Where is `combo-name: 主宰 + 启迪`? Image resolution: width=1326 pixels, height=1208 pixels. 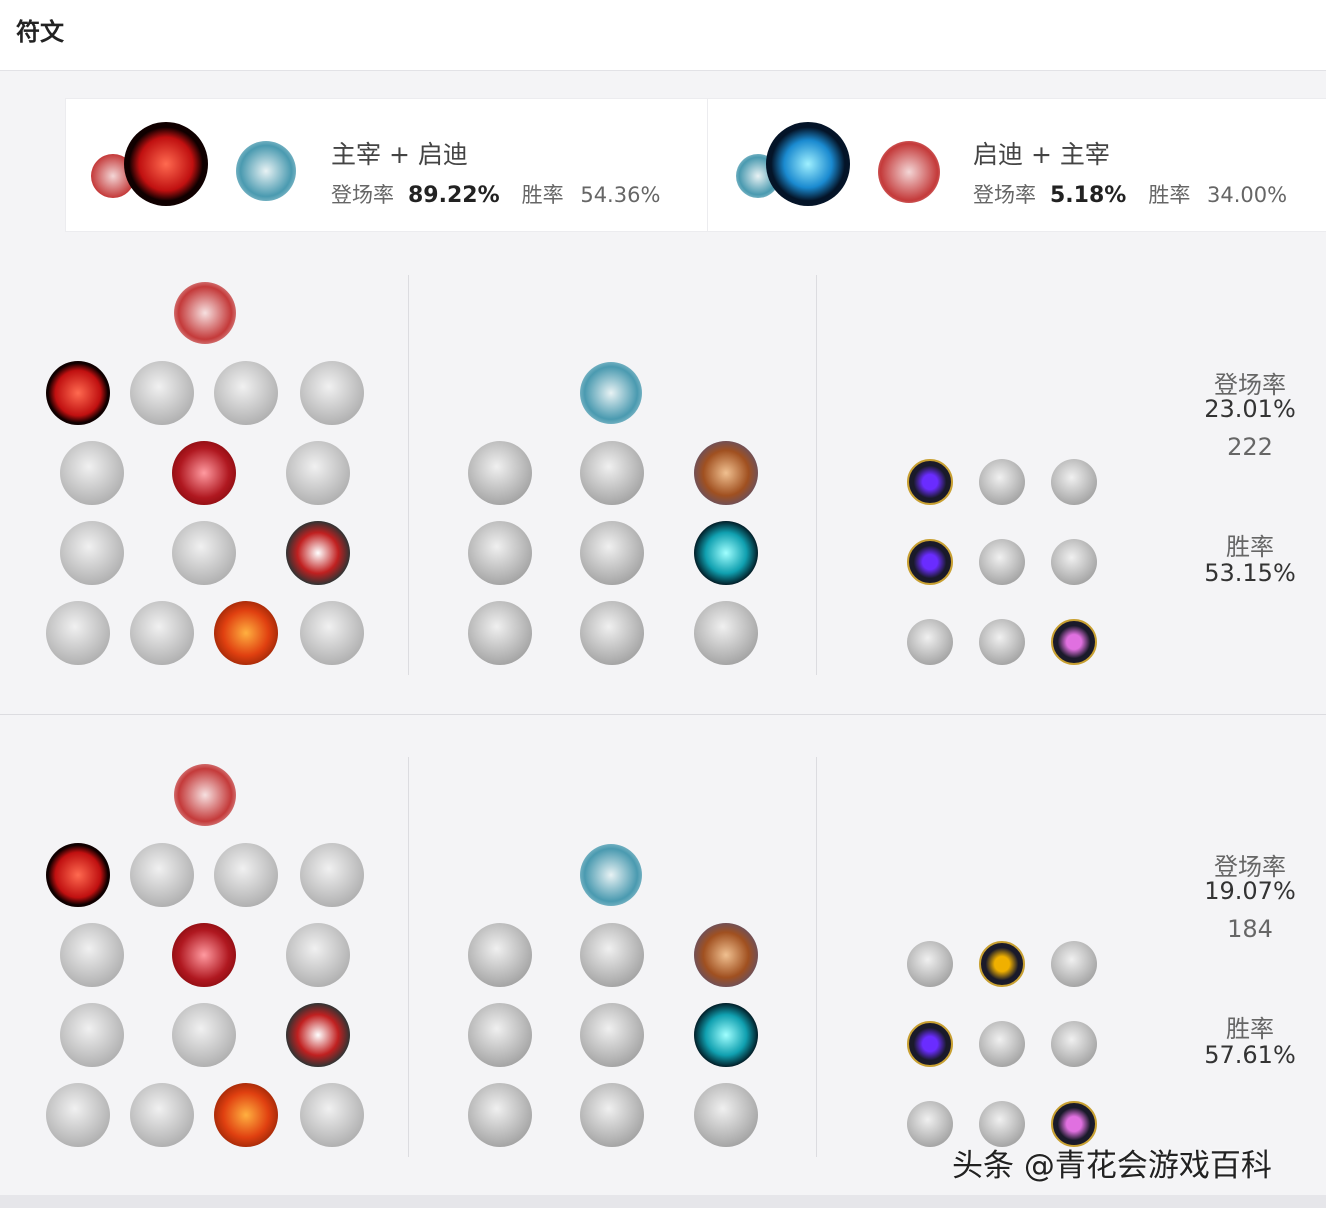
combo-name: 主宰 + 启迪 is located at coordinates (399, 154).